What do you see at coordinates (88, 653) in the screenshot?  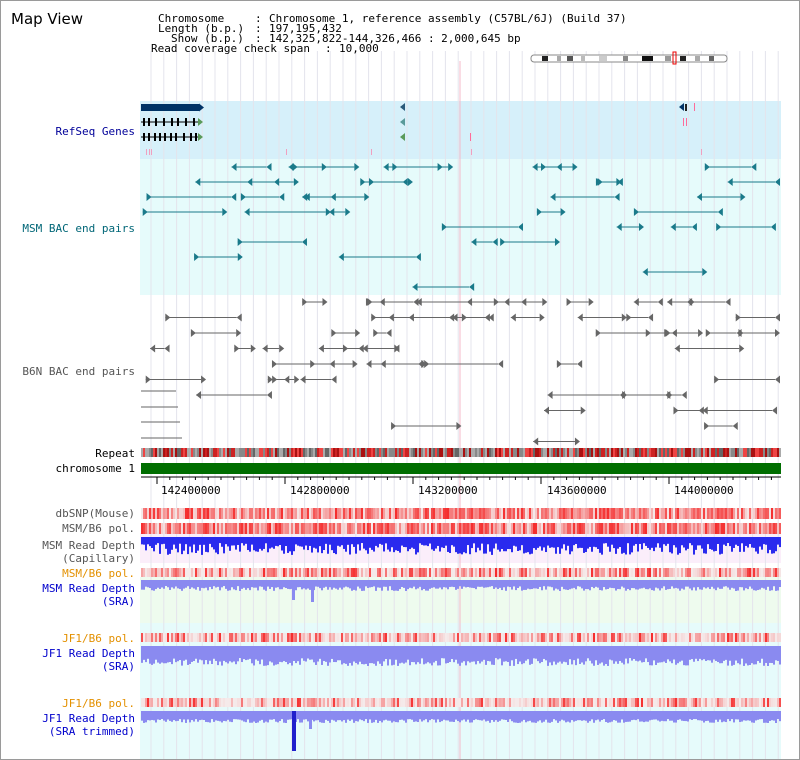 I see `track-label-jf1-depth-sra-1: JF1 Read Depth` at bounding box center [88, 653].